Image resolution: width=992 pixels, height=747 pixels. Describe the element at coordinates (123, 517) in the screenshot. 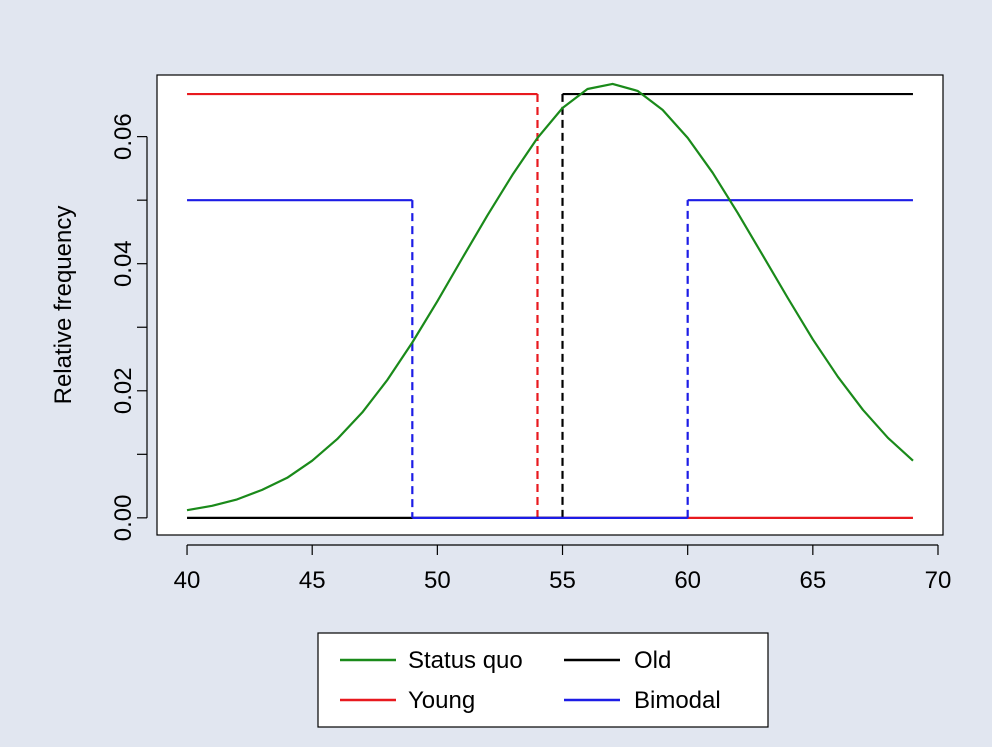

I see `y-tick-label: 0.00` at that location.